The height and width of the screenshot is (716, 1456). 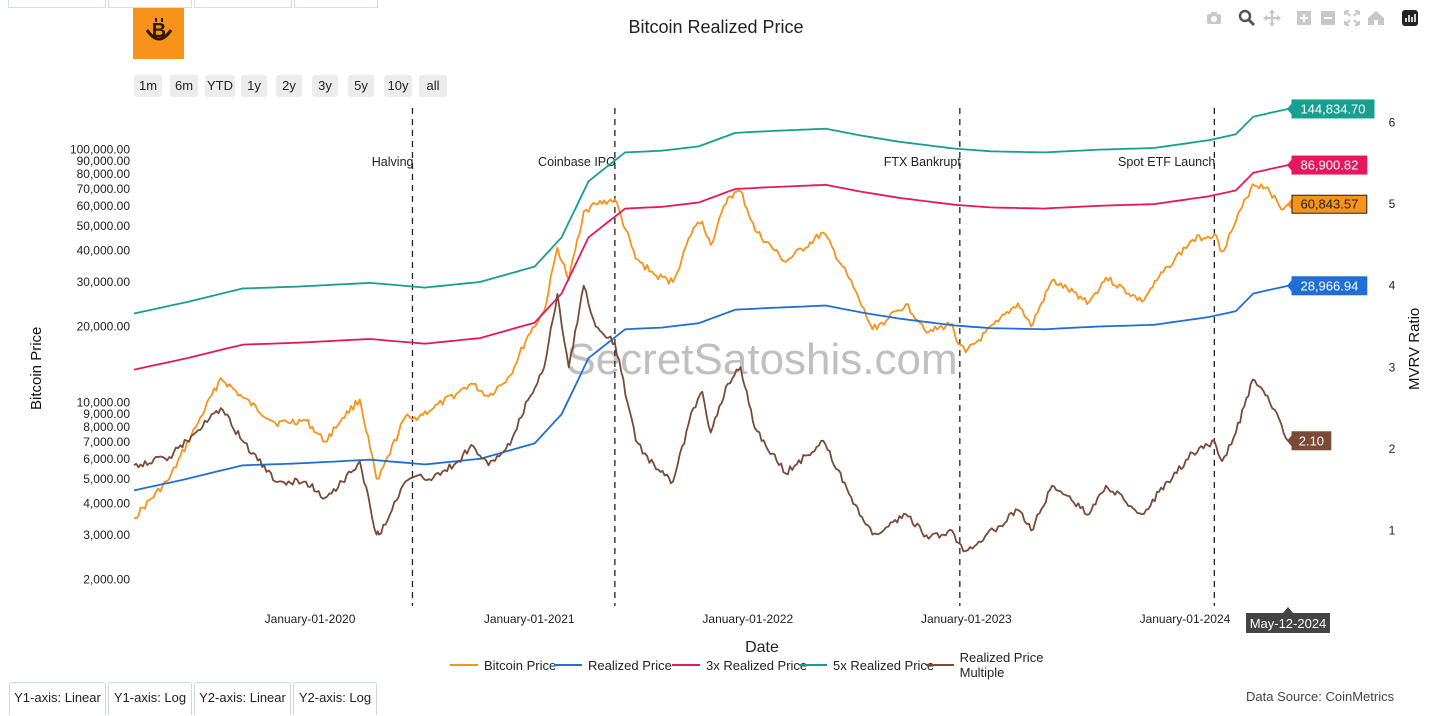 I want to click on y-tick-label: 90,000.00, so click(x=104, y=161).